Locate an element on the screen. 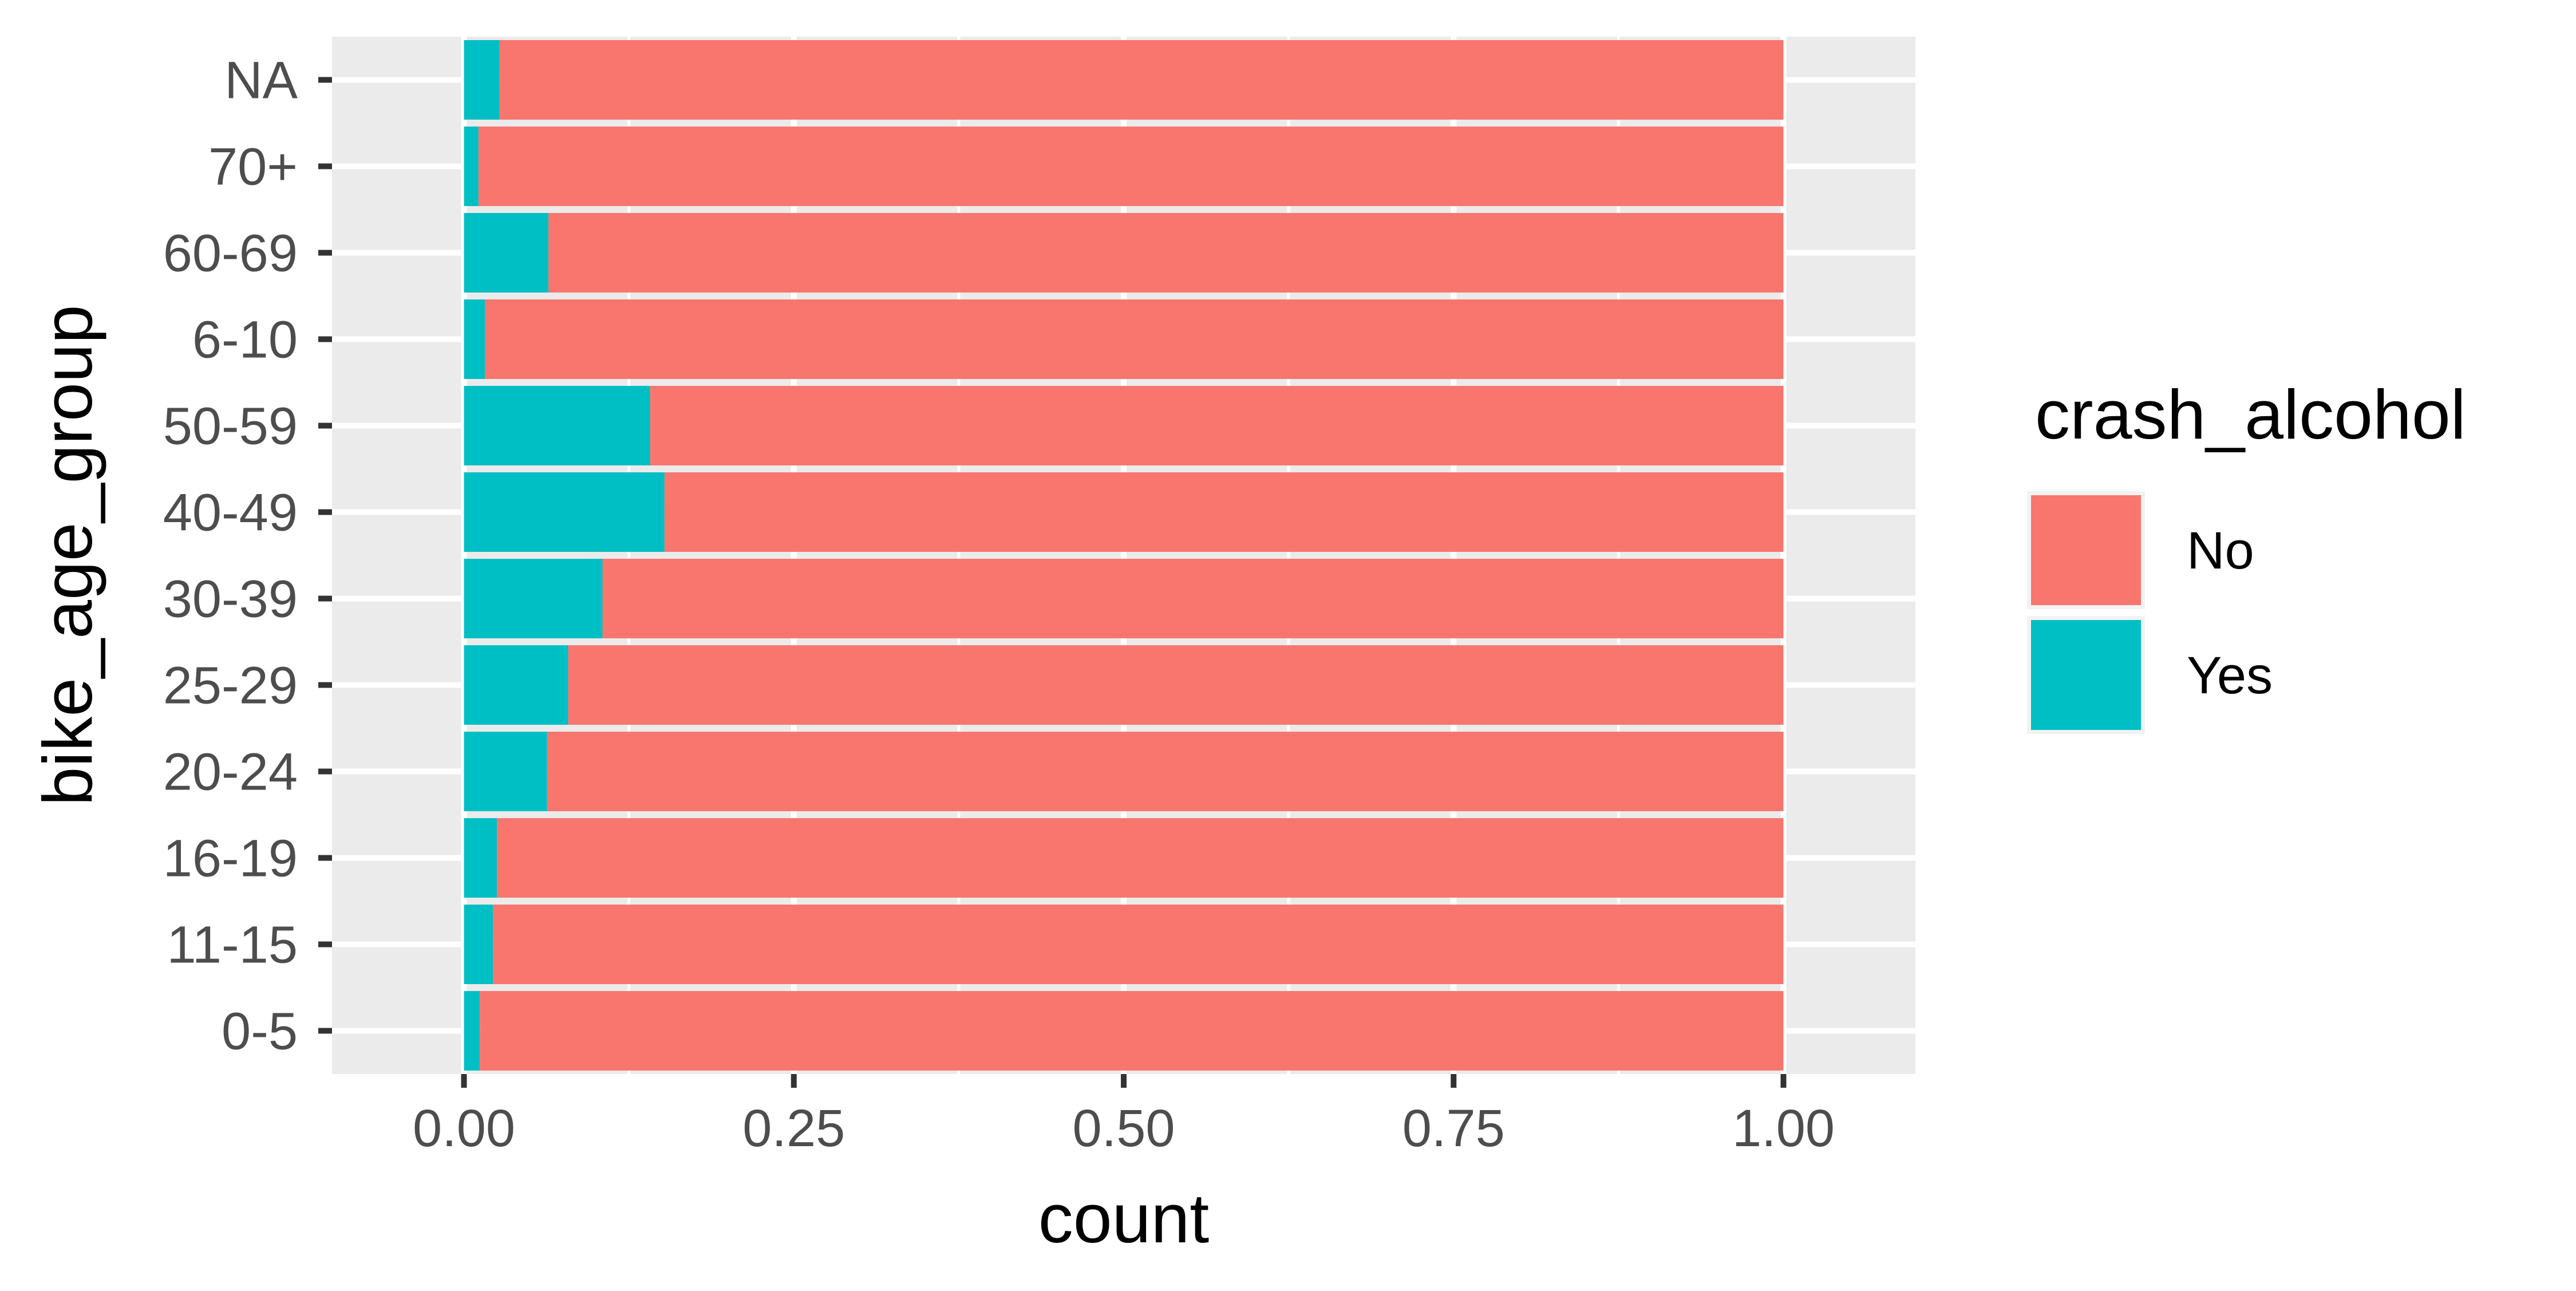  y-tick-label: 50-59 is located at coordinates (230, 427).